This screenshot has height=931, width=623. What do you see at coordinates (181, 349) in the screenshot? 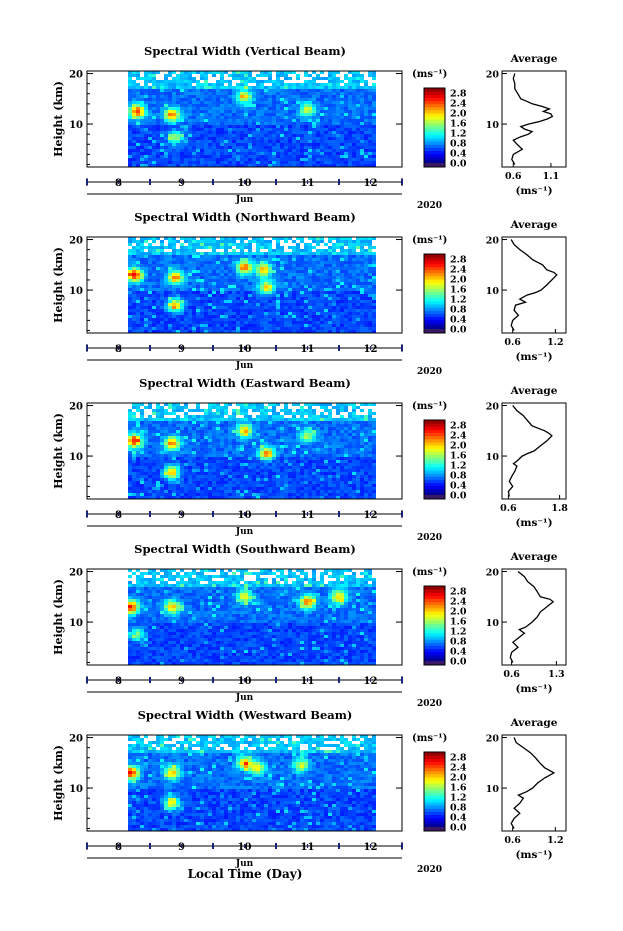
I see `x-tick-label: 9` at bounding box center [181, 349].